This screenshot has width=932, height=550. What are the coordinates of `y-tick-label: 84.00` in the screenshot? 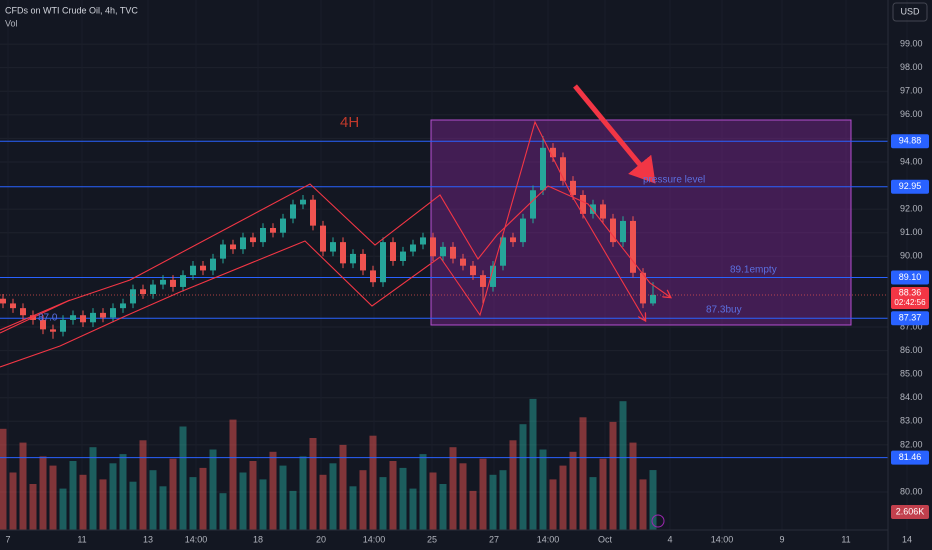 It's located at (911, 397).